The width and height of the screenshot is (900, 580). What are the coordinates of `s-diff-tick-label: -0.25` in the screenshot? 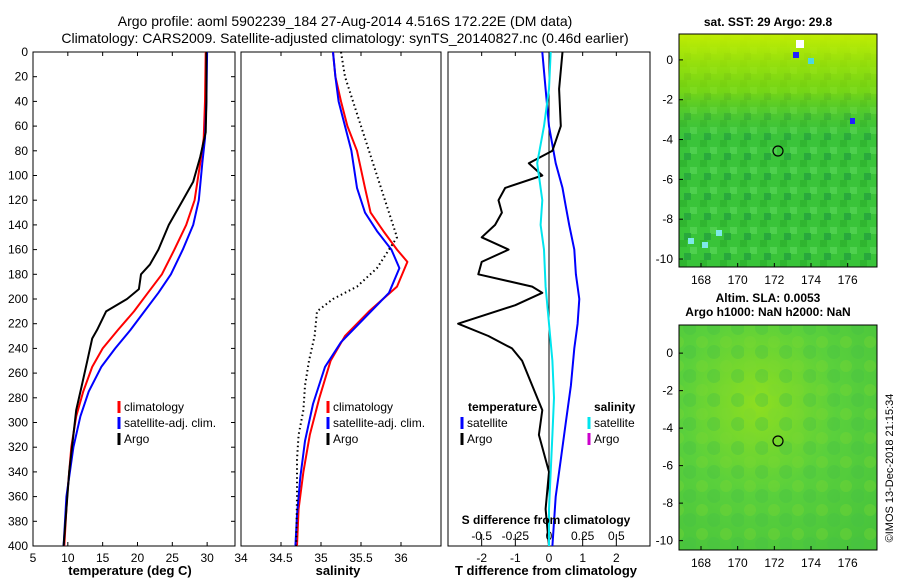 It's located at (516, 536).